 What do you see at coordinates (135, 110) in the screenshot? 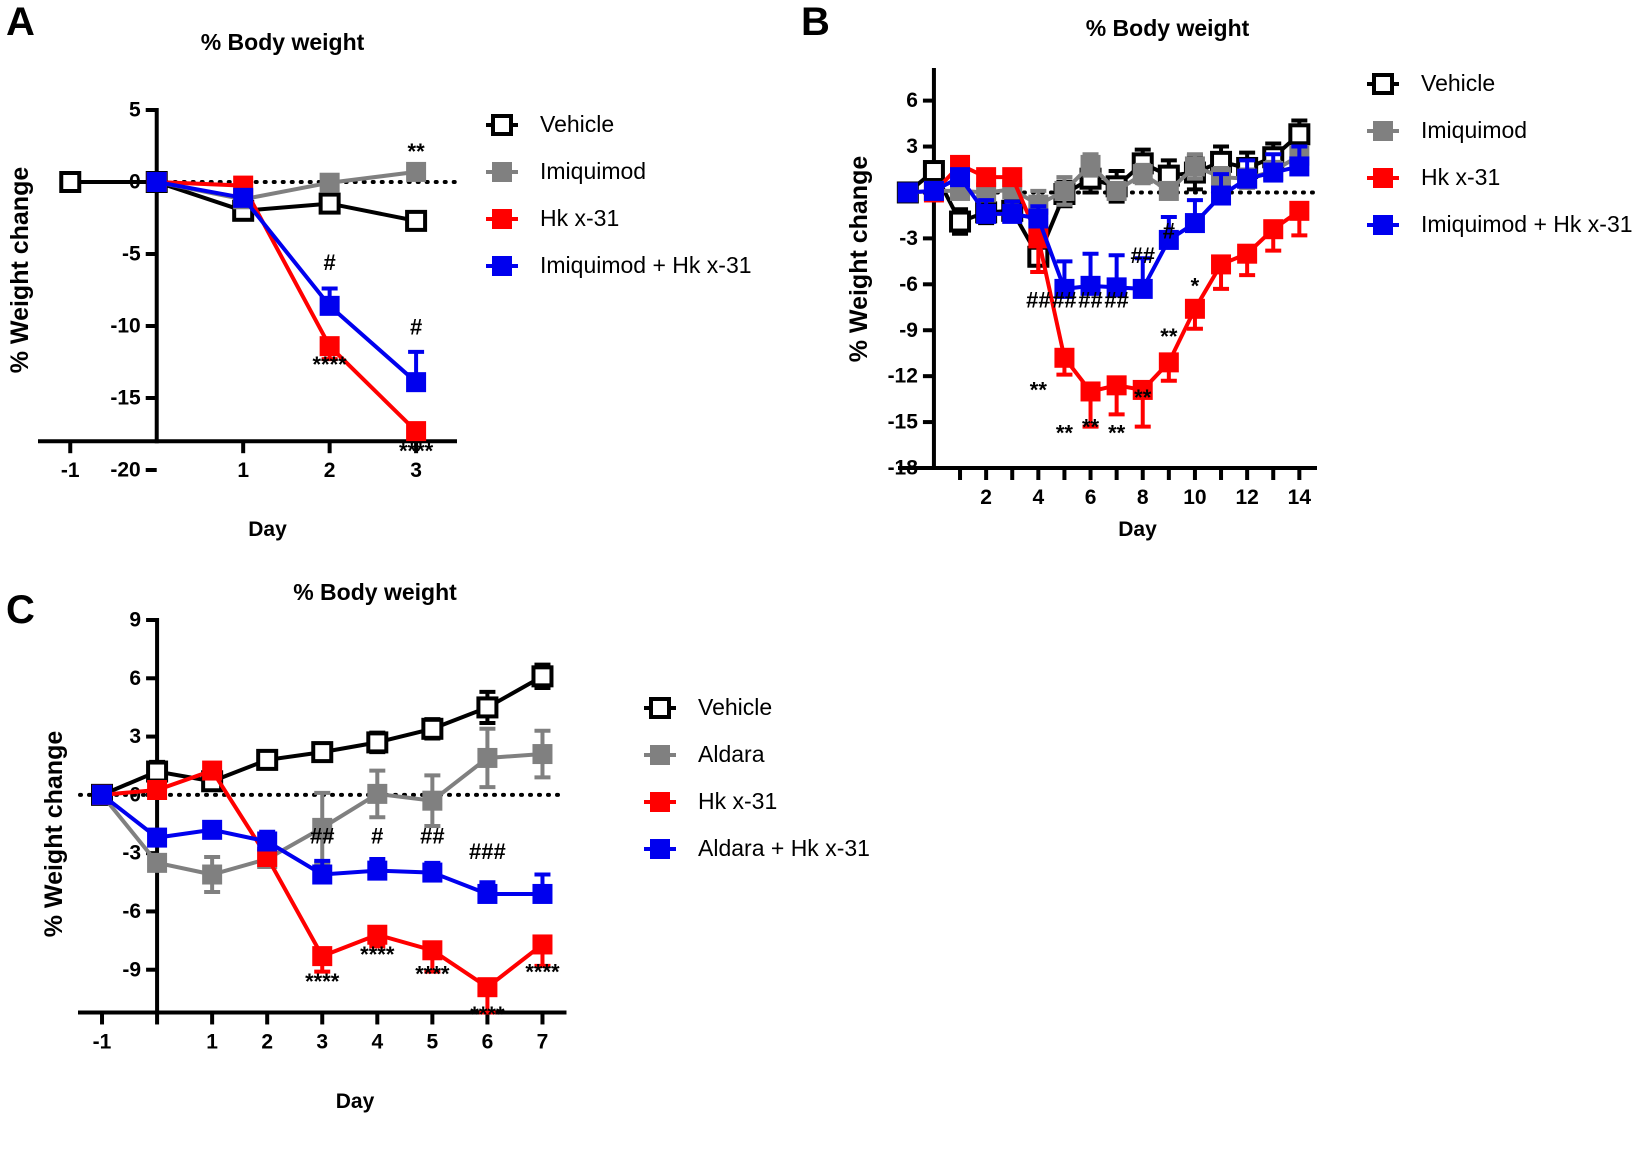
I see `y-tick-label: 5` at bounding box center [135, 110].